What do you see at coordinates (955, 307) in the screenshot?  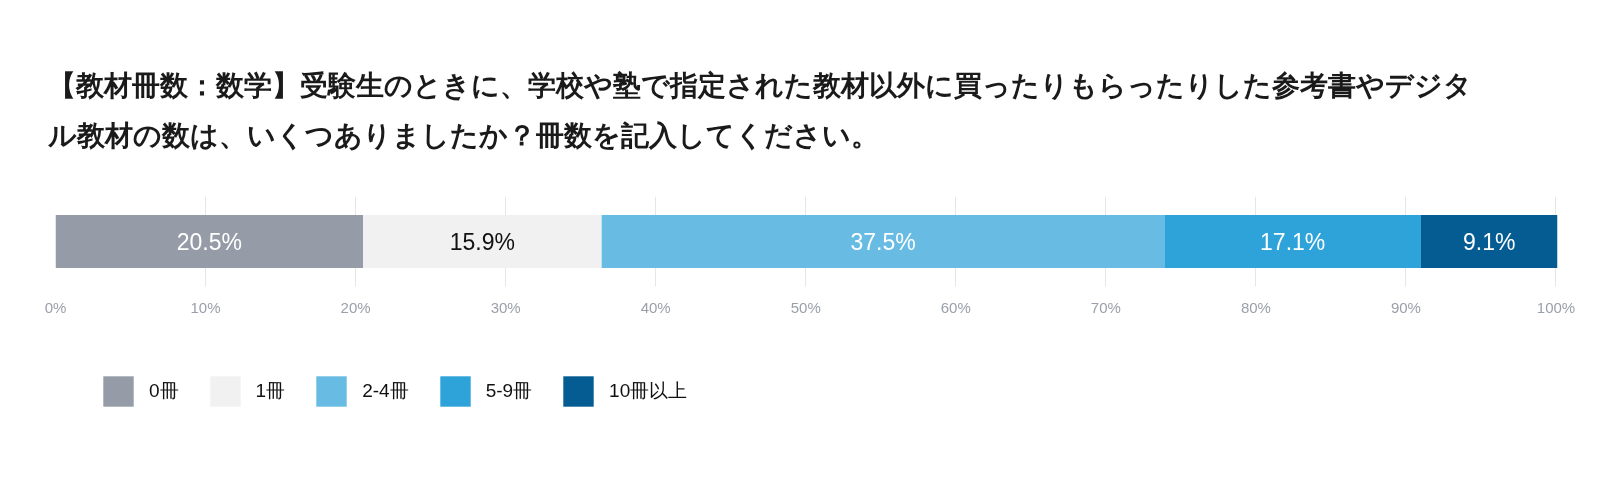 I see `x-tick-label: 60%` at bounding box center [955, 307].